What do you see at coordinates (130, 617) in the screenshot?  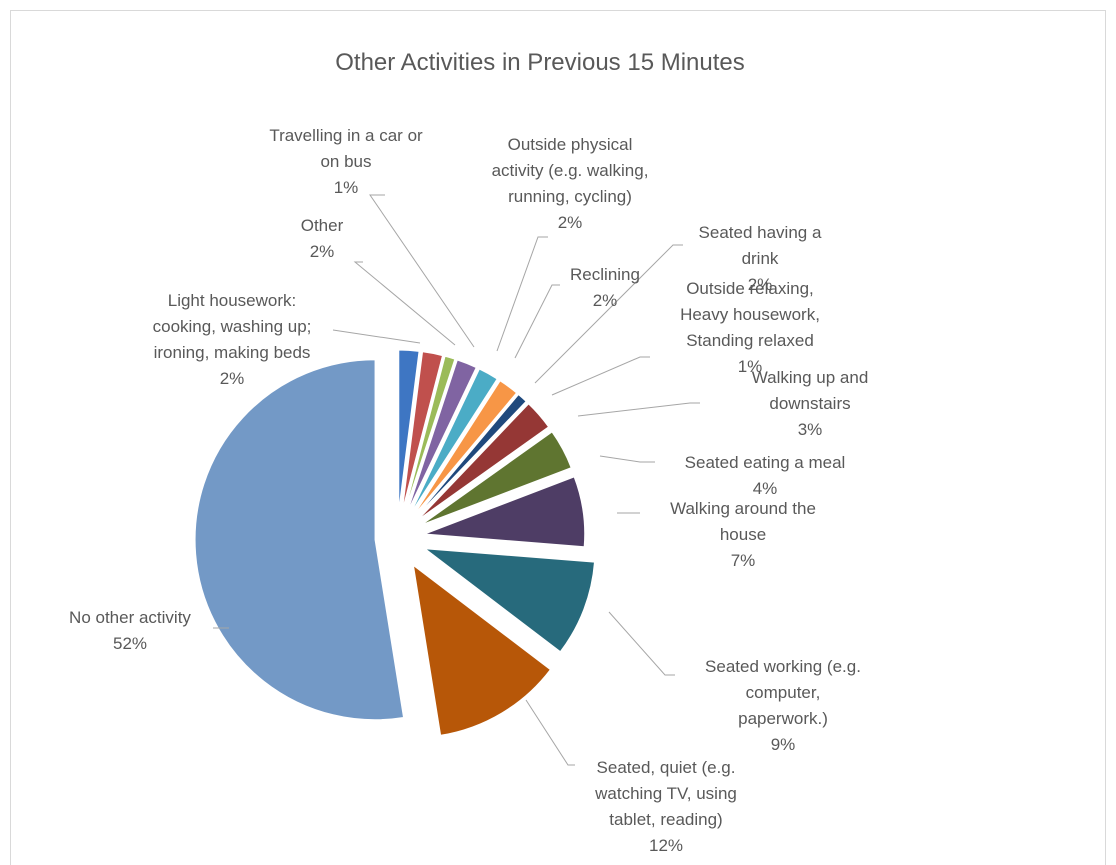 I see `slice-category-label: No other activity` at bounding box center [130, 617].